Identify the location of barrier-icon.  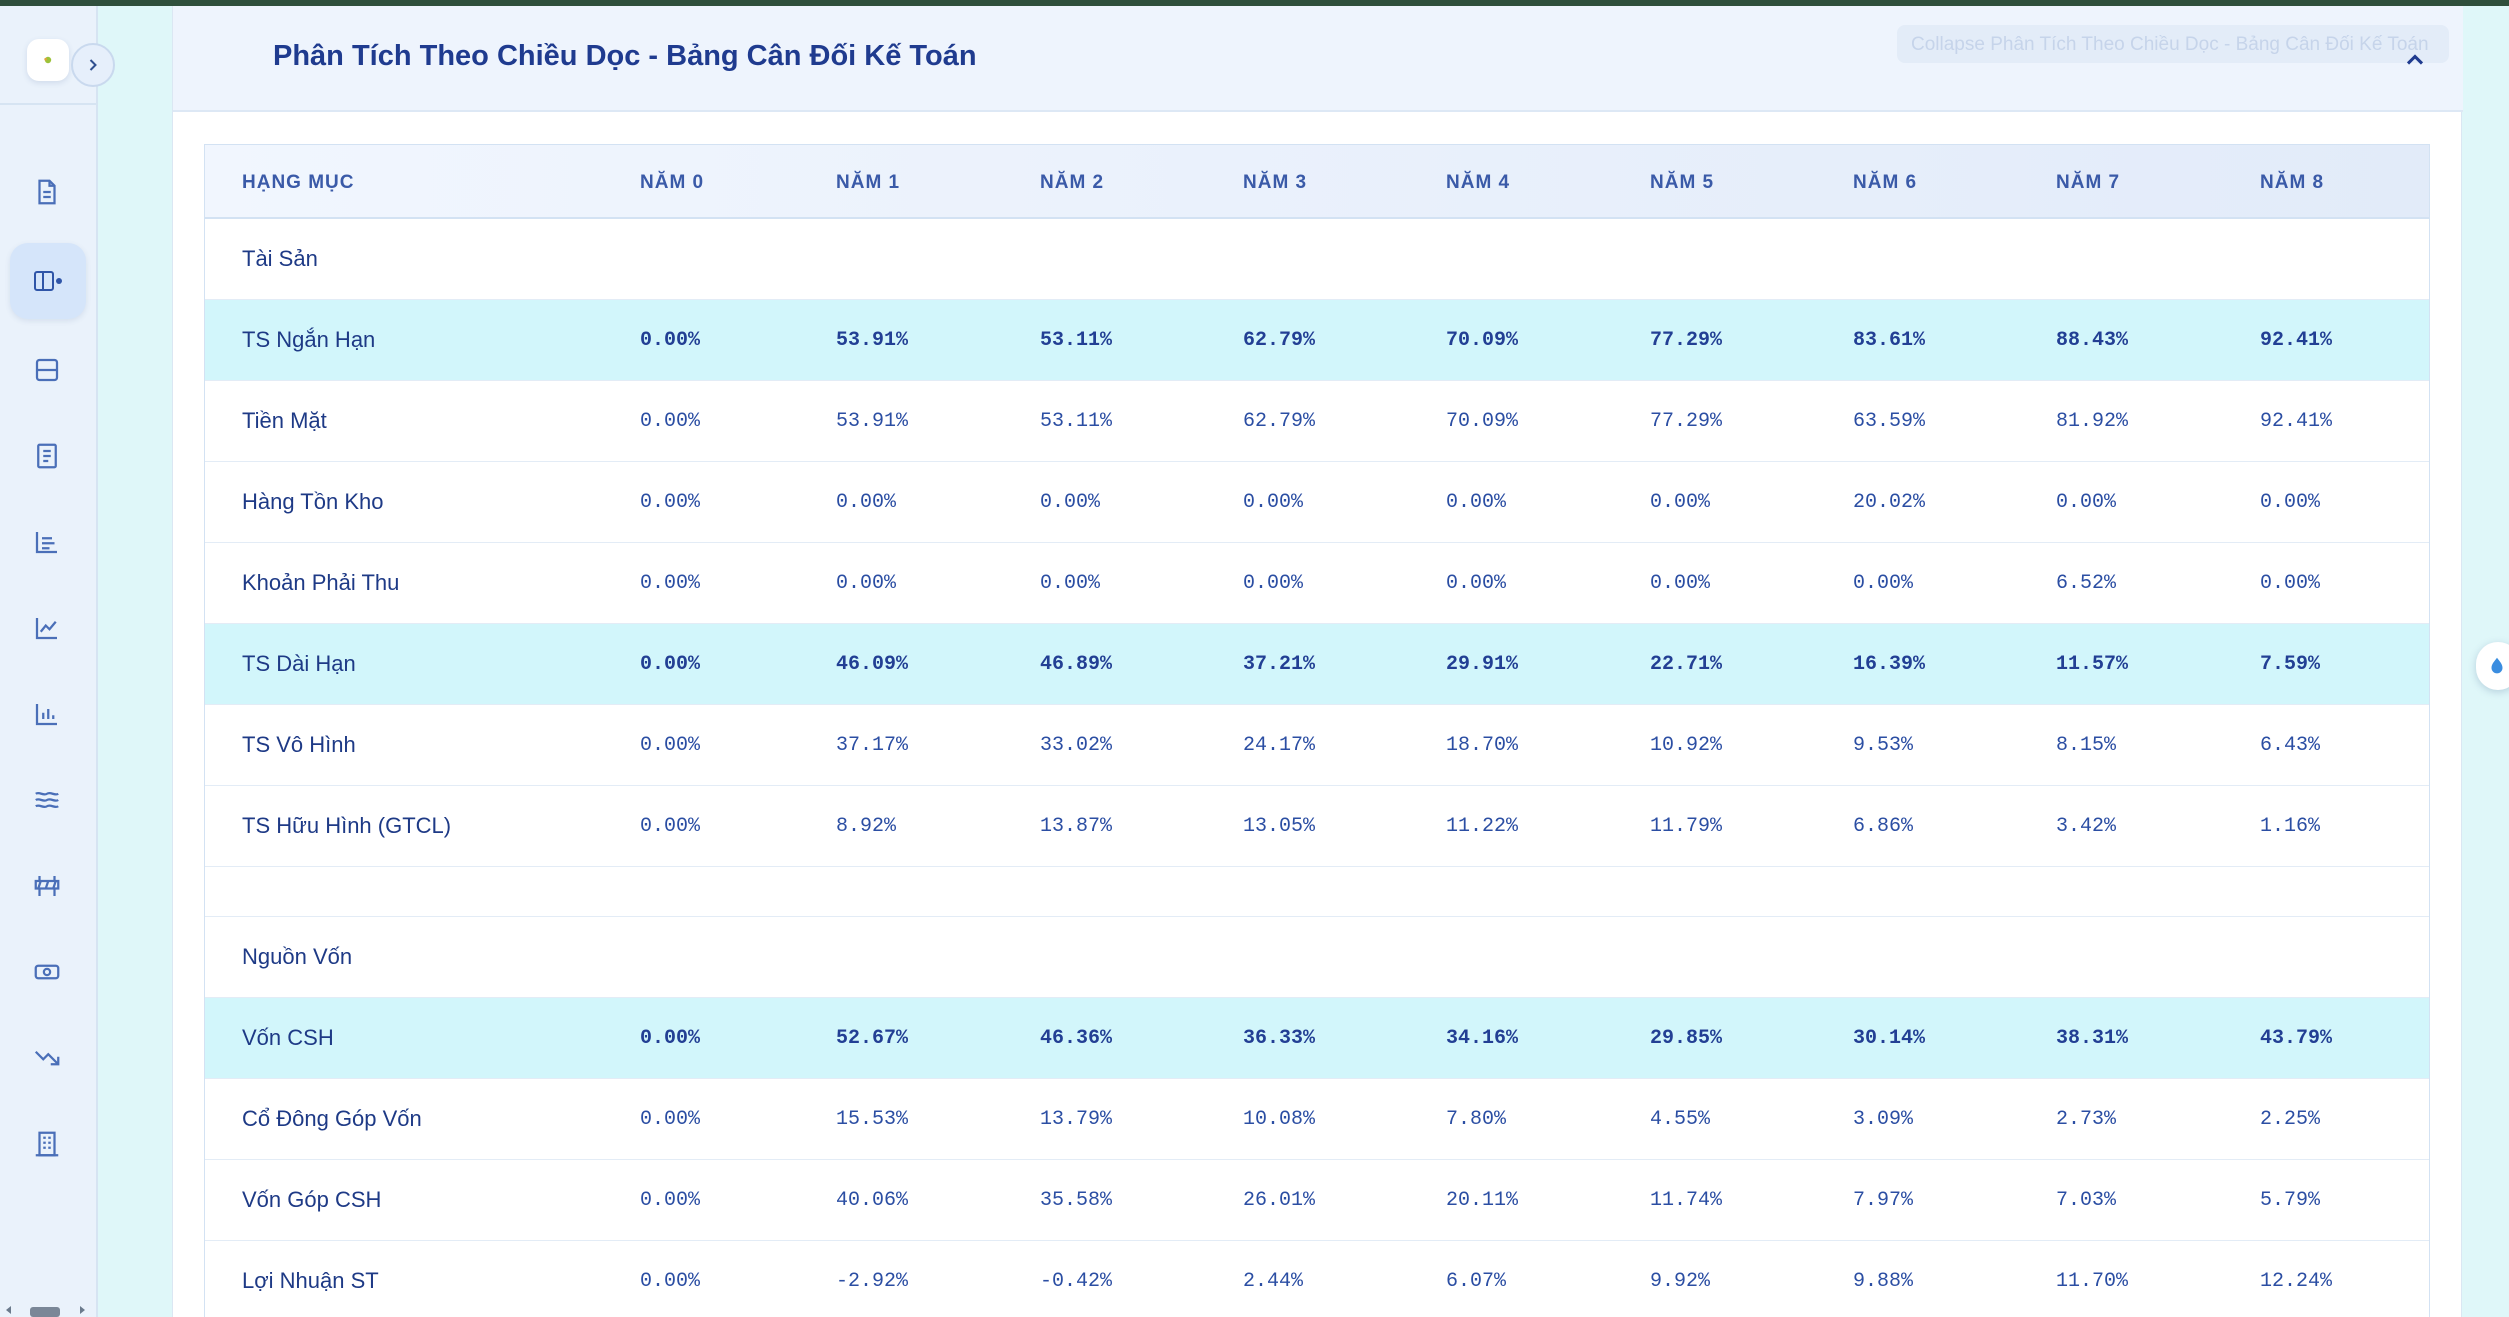
(47, 886).